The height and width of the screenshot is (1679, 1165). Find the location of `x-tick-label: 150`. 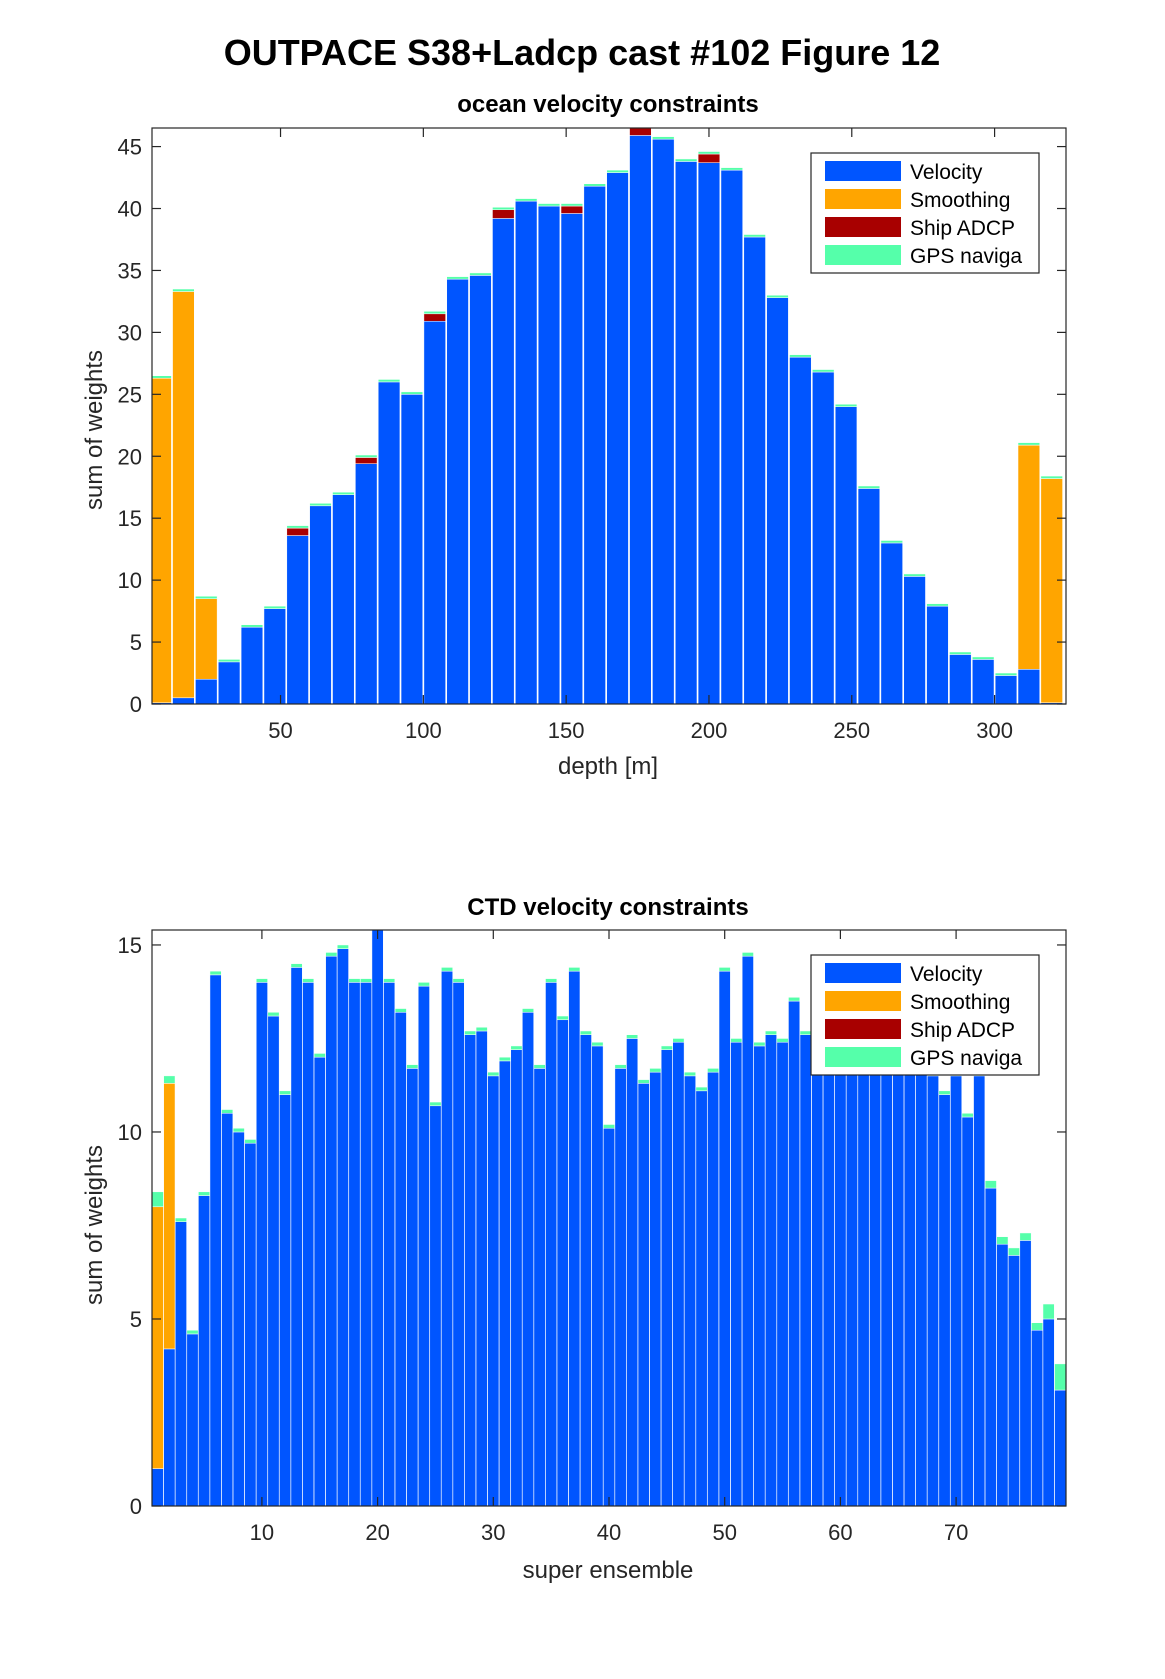

x-tick-label: 150 is located at coordinates (566, 730).